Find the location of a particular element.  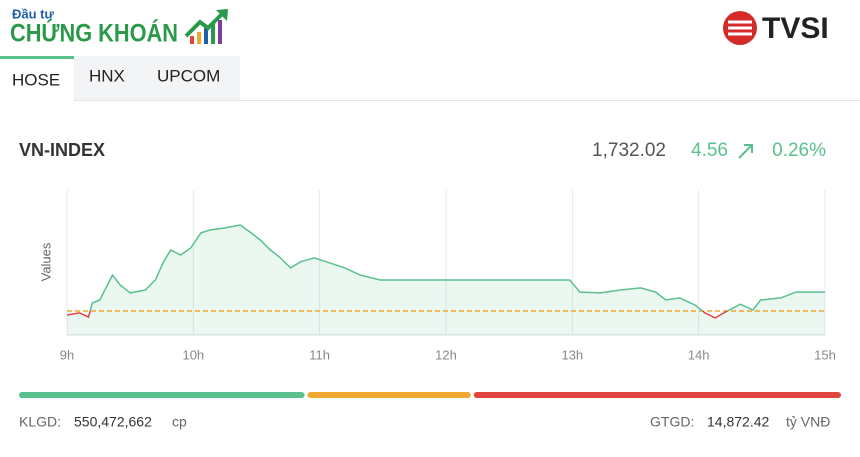

x-tick-label: 9h is located at coordinates (67, 354).